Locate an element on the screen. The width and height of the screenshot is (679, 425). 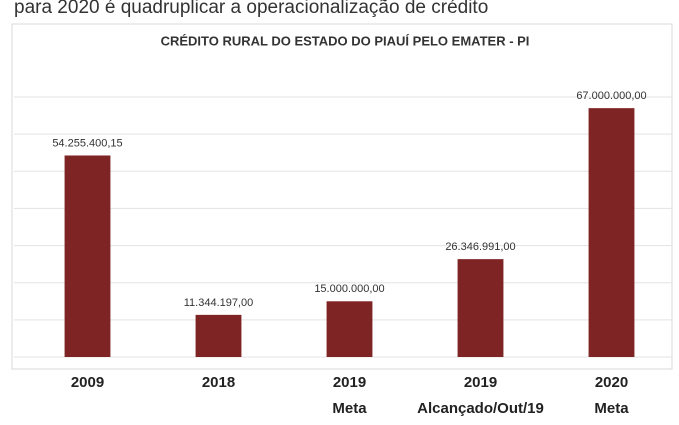
x-tick-label: 2020 is located at coordinates (611, 382).